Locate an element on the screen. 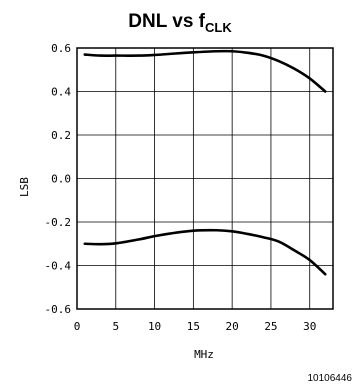  x-tick-label: 15 is located at coordinates (193, 326).